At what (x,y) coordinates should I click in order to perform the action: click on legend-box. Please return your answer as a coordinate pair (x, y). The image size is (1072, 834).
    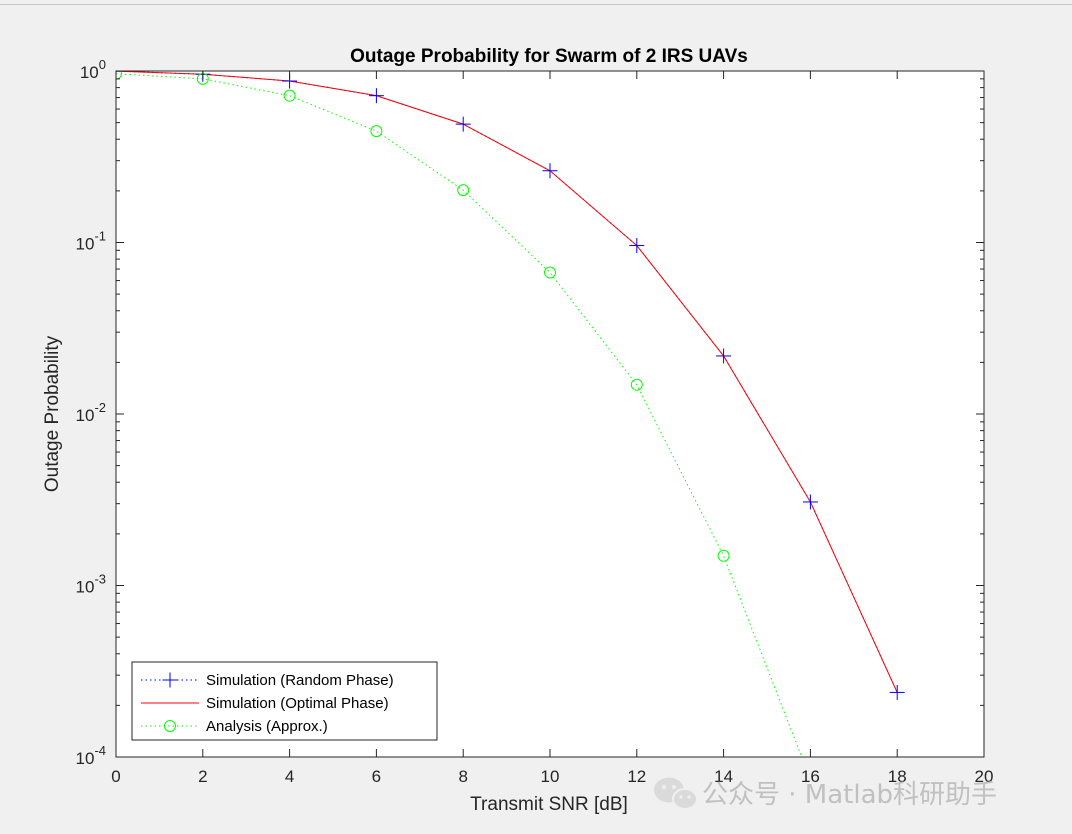
    Looking at the image, I should click on (284, 701).